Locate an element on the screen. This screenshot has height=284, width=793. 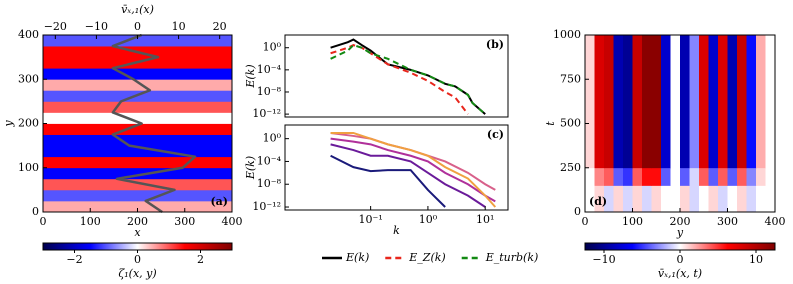
x2-axis-label: v̄ₓ,₁(x) is located at coordinates (137, 9).